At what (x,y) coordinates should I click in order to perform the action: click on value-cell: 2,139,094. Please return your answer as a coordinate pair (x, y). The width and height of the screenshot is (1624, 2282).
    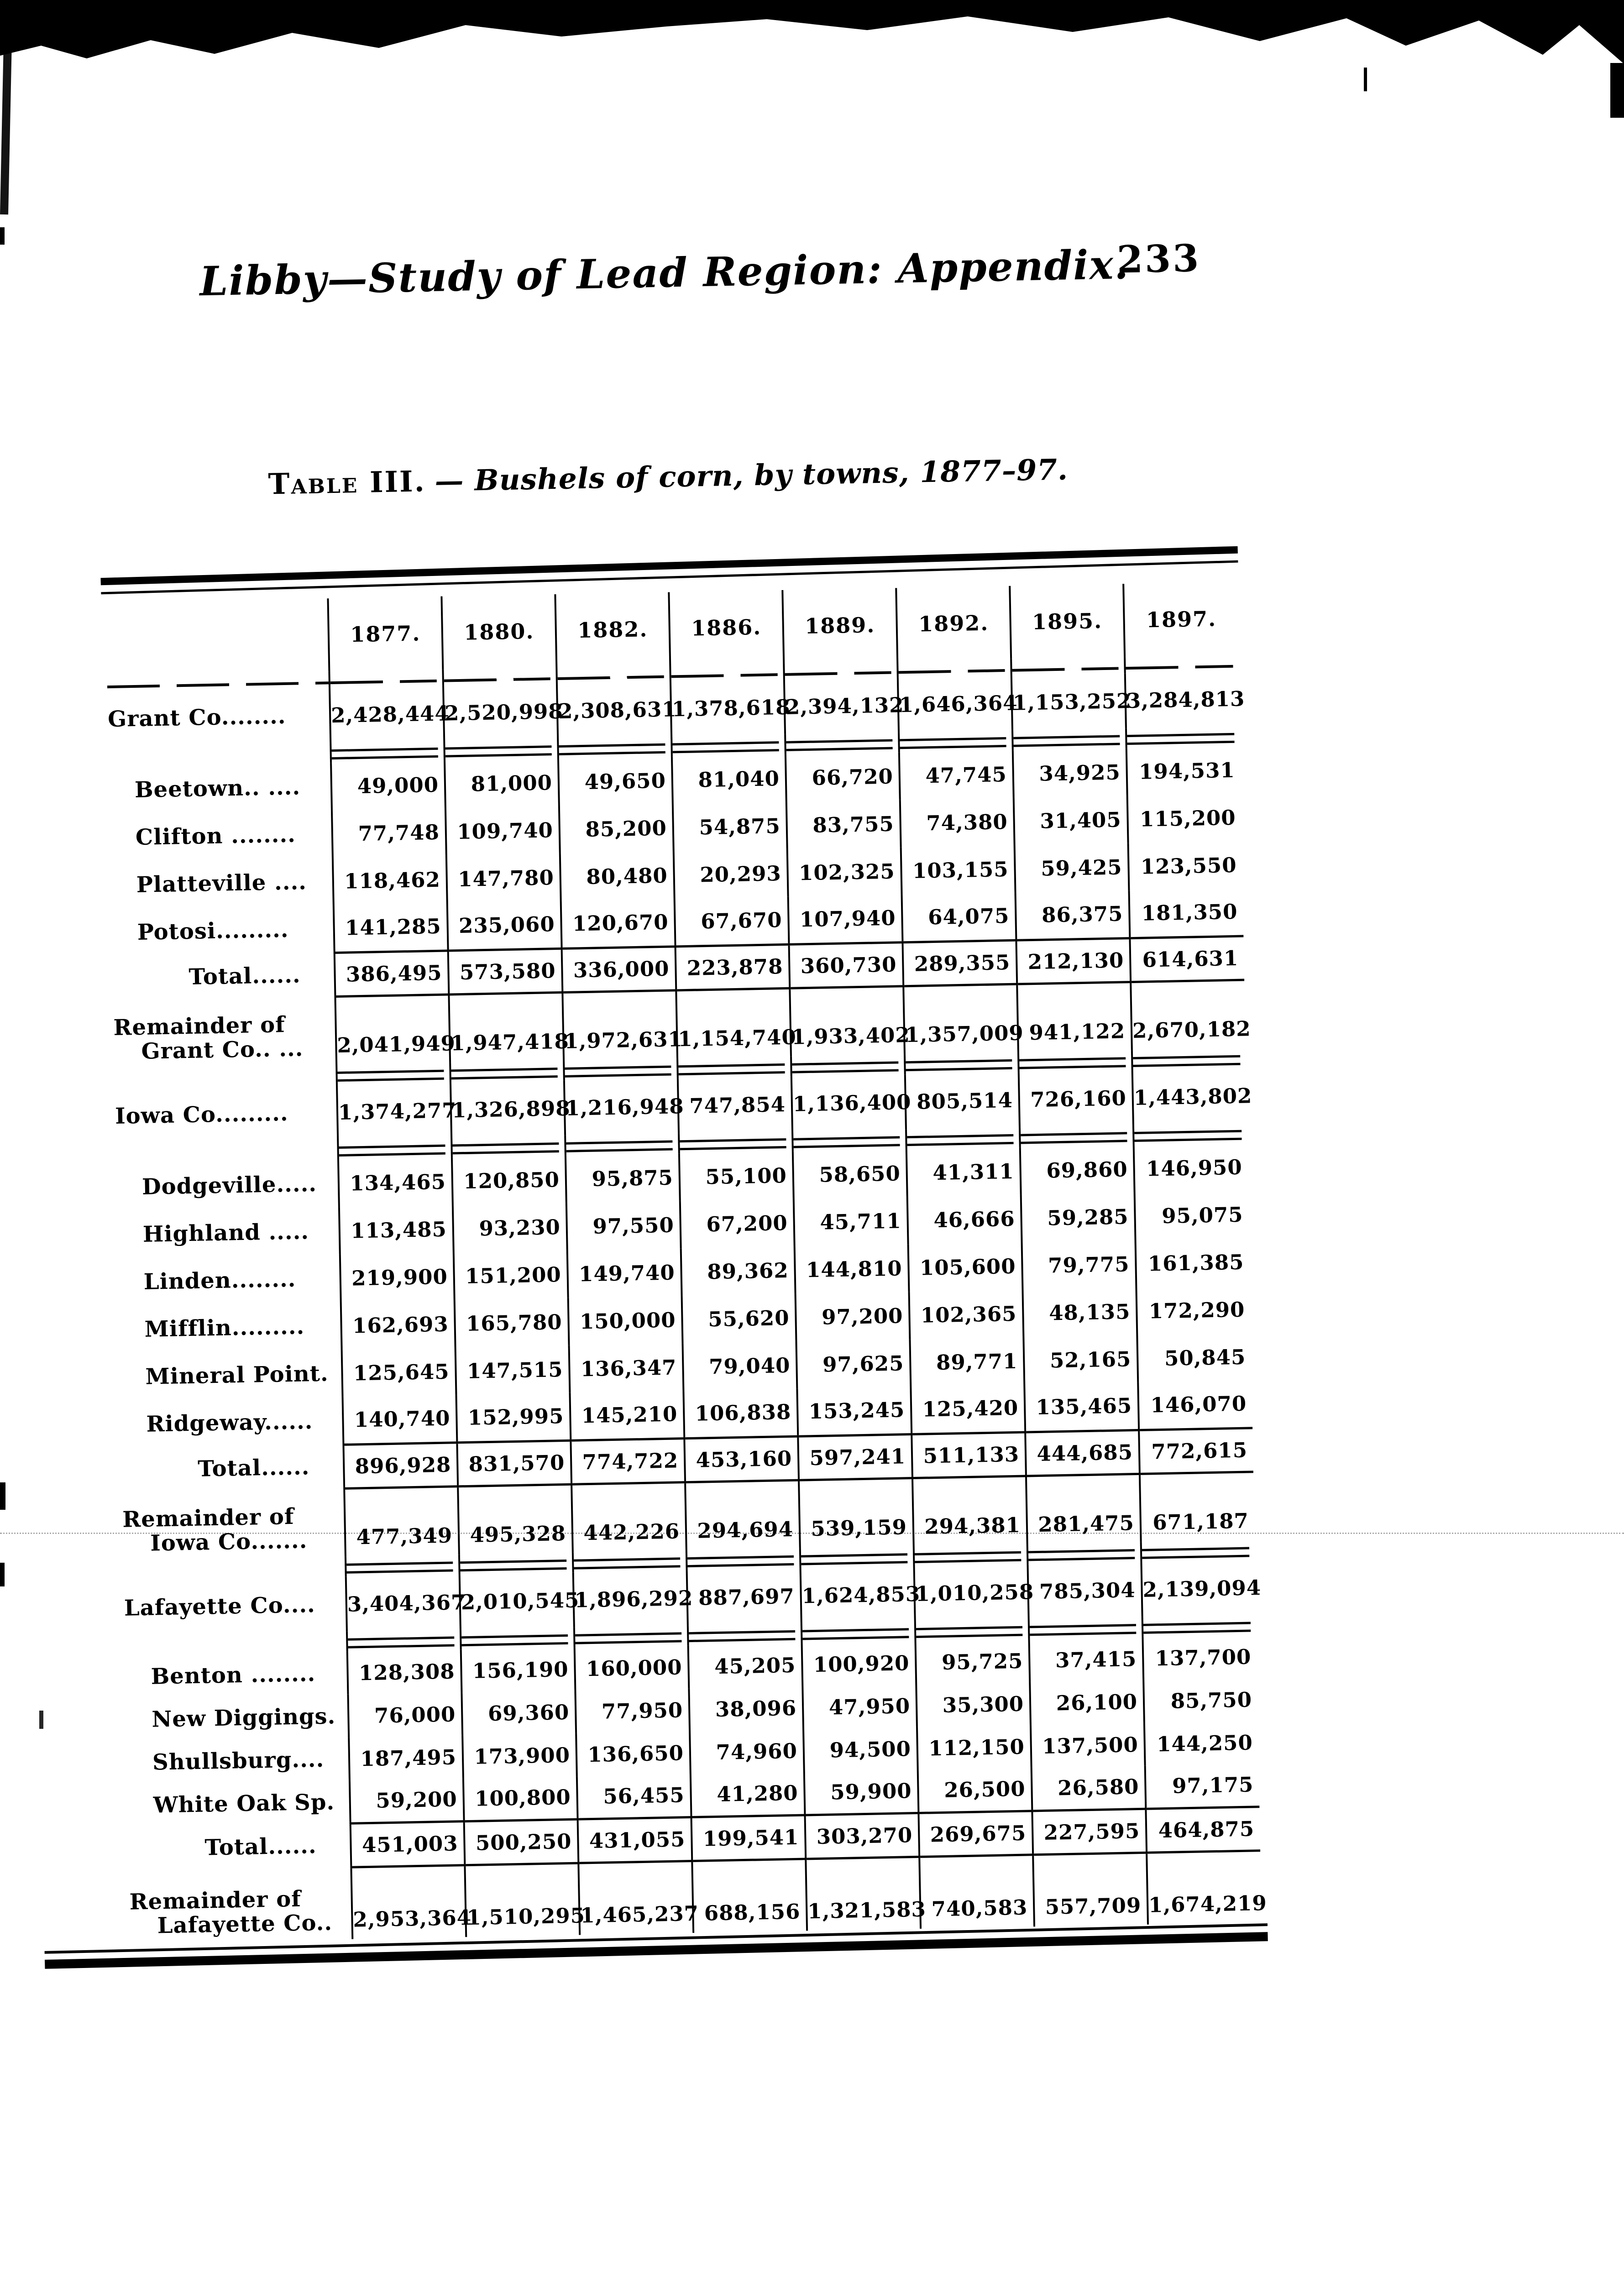
    Looking at the image, I should click on (1201, 1588).